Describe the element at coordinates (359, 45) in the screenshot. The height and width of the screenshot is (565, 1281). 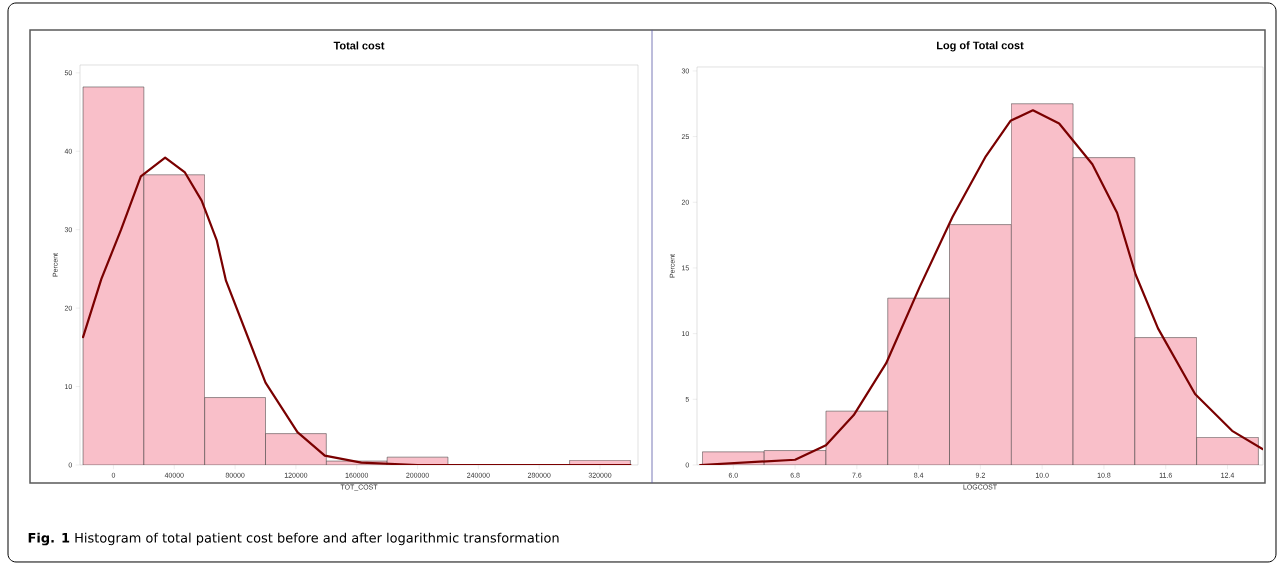
I see `chart-title: Total cost` at that location.